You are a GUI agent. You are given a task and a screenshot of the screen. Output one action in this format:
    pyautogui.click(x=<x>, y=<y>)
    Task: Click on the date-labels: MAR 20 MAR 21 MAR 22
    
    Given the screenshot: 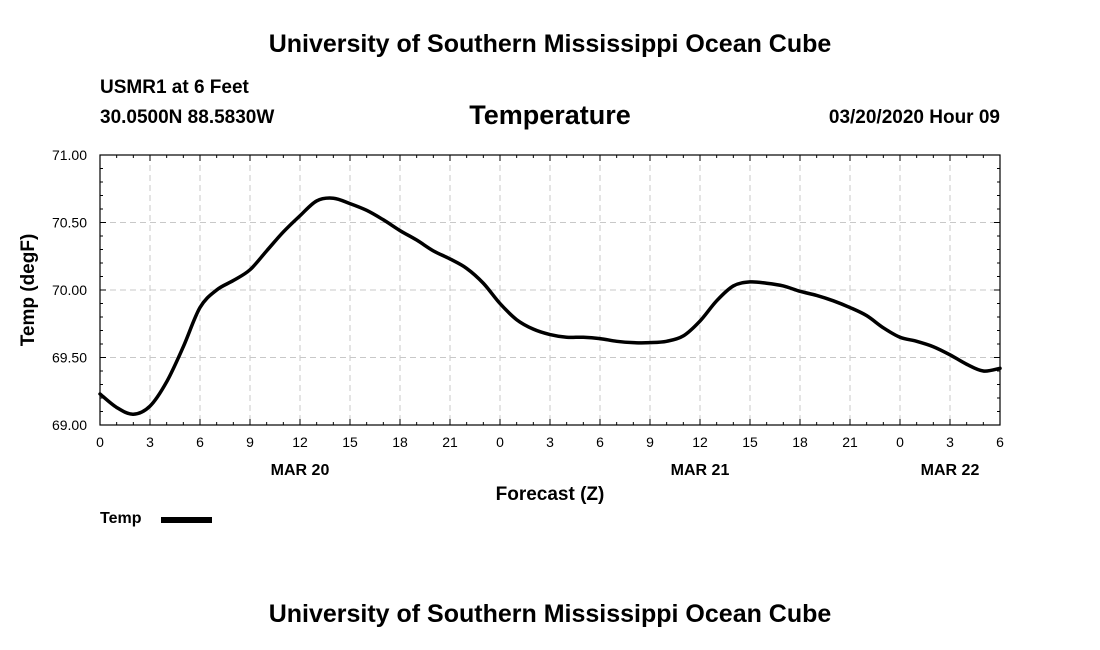 What is the action you would take?
    pyautogui.click(x=625, y=470)
    